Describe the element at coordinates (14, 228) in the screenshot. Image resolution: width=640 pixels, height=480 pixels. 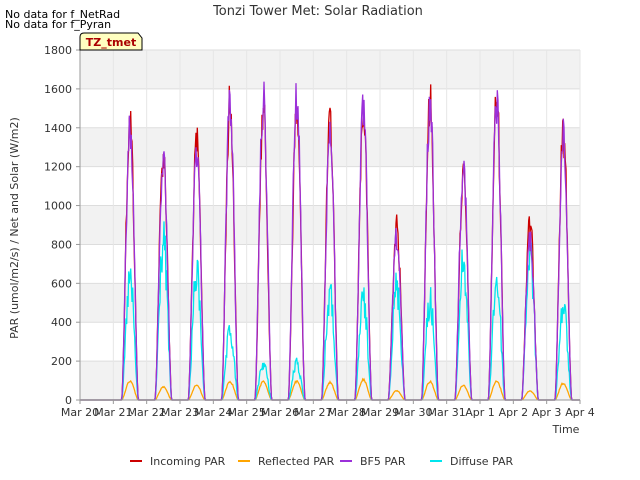
I see `y-axis-label: PAR (umol/m2/s) / Net and Solar (W/m2)` at that location.